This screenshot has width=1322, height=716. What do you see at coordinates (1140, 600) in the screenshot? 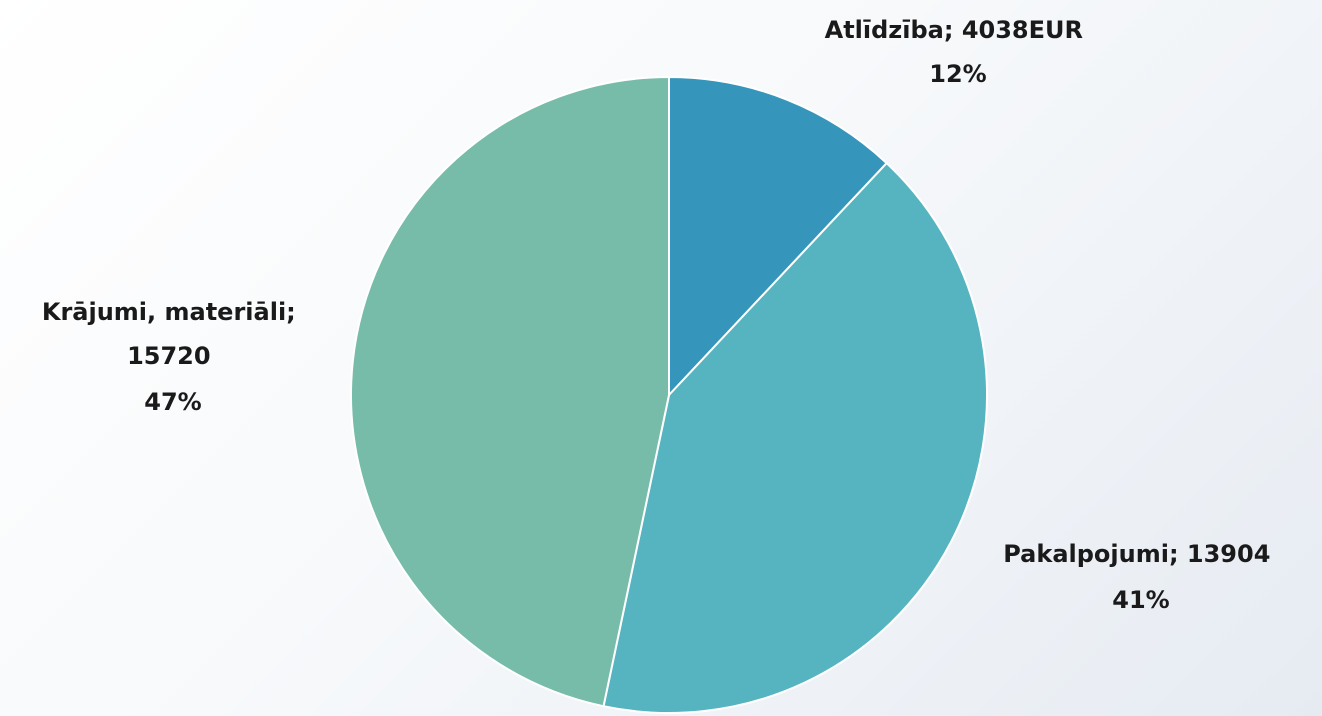
I see `data-label-pakalpojumi-percent: 41%` at bounding box center [1140, 600].